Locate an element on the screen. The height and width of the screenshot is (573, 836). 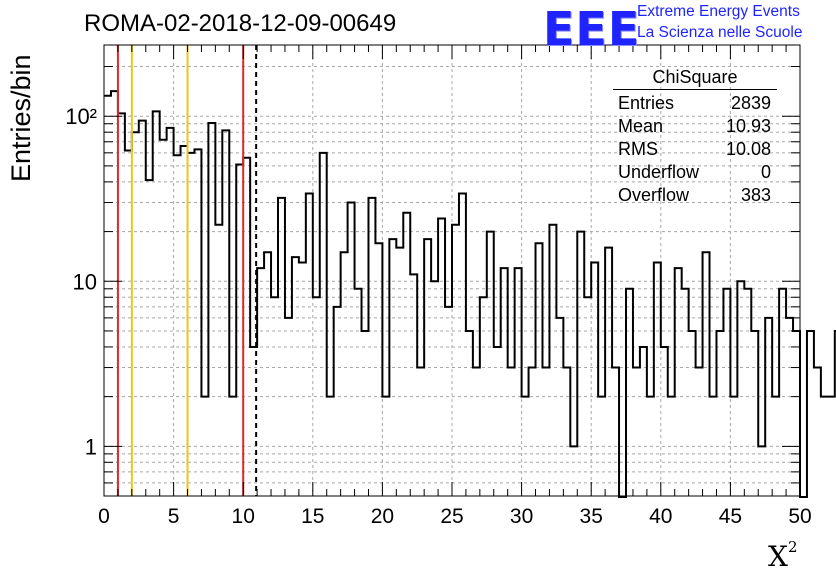
stats-value: 10.93 is located at coordinates (748, 126).